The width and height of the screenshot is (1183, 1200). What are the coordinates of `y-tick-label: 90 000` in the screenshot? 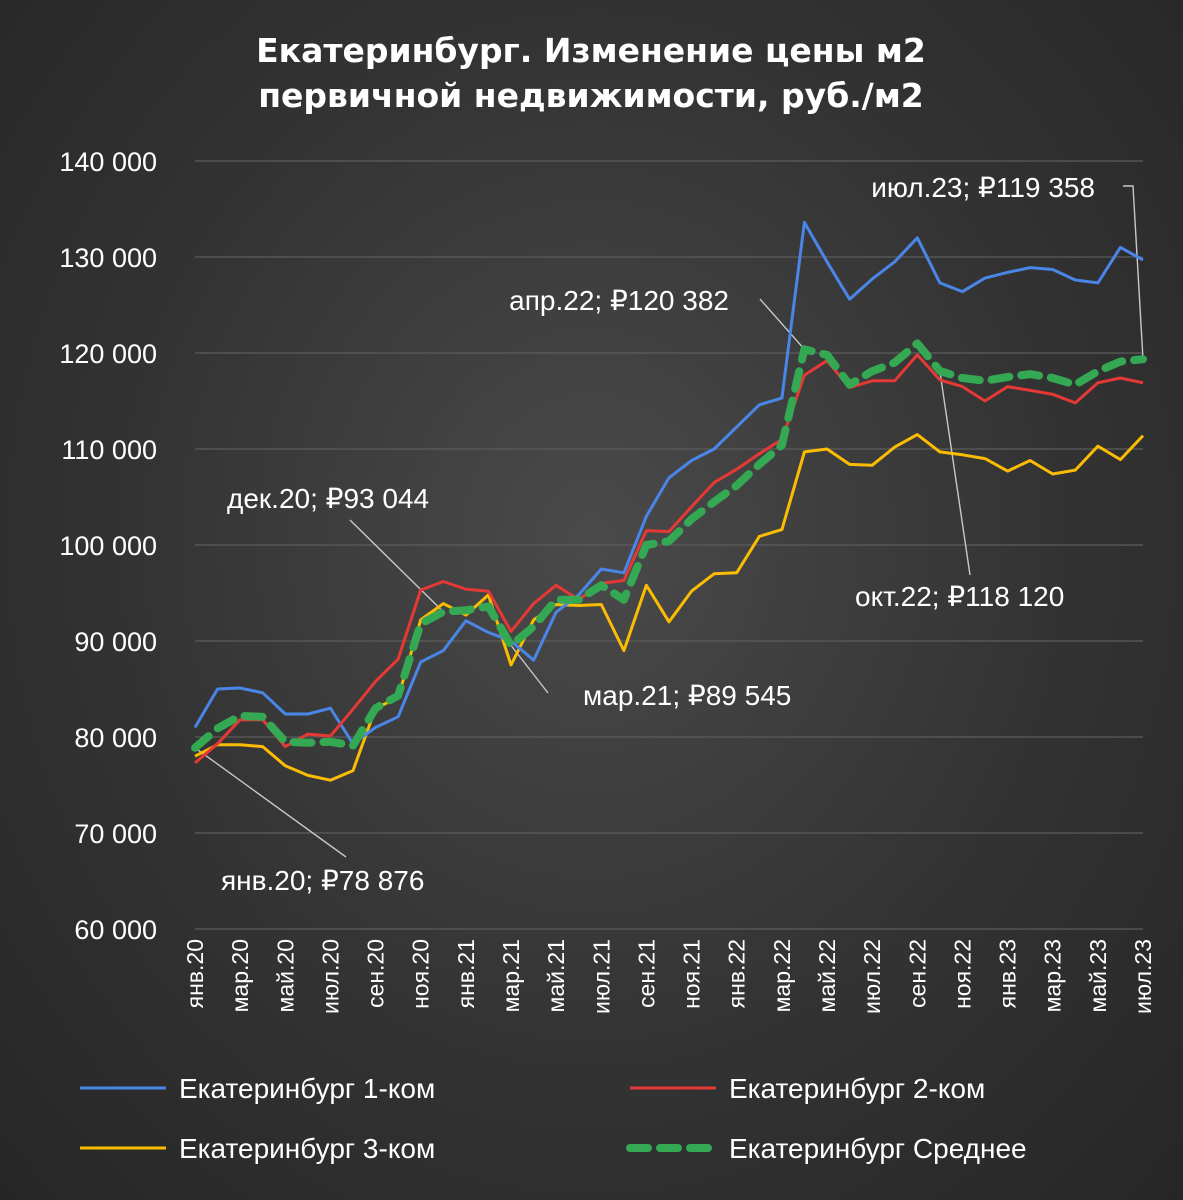 It's located at (115, 642).